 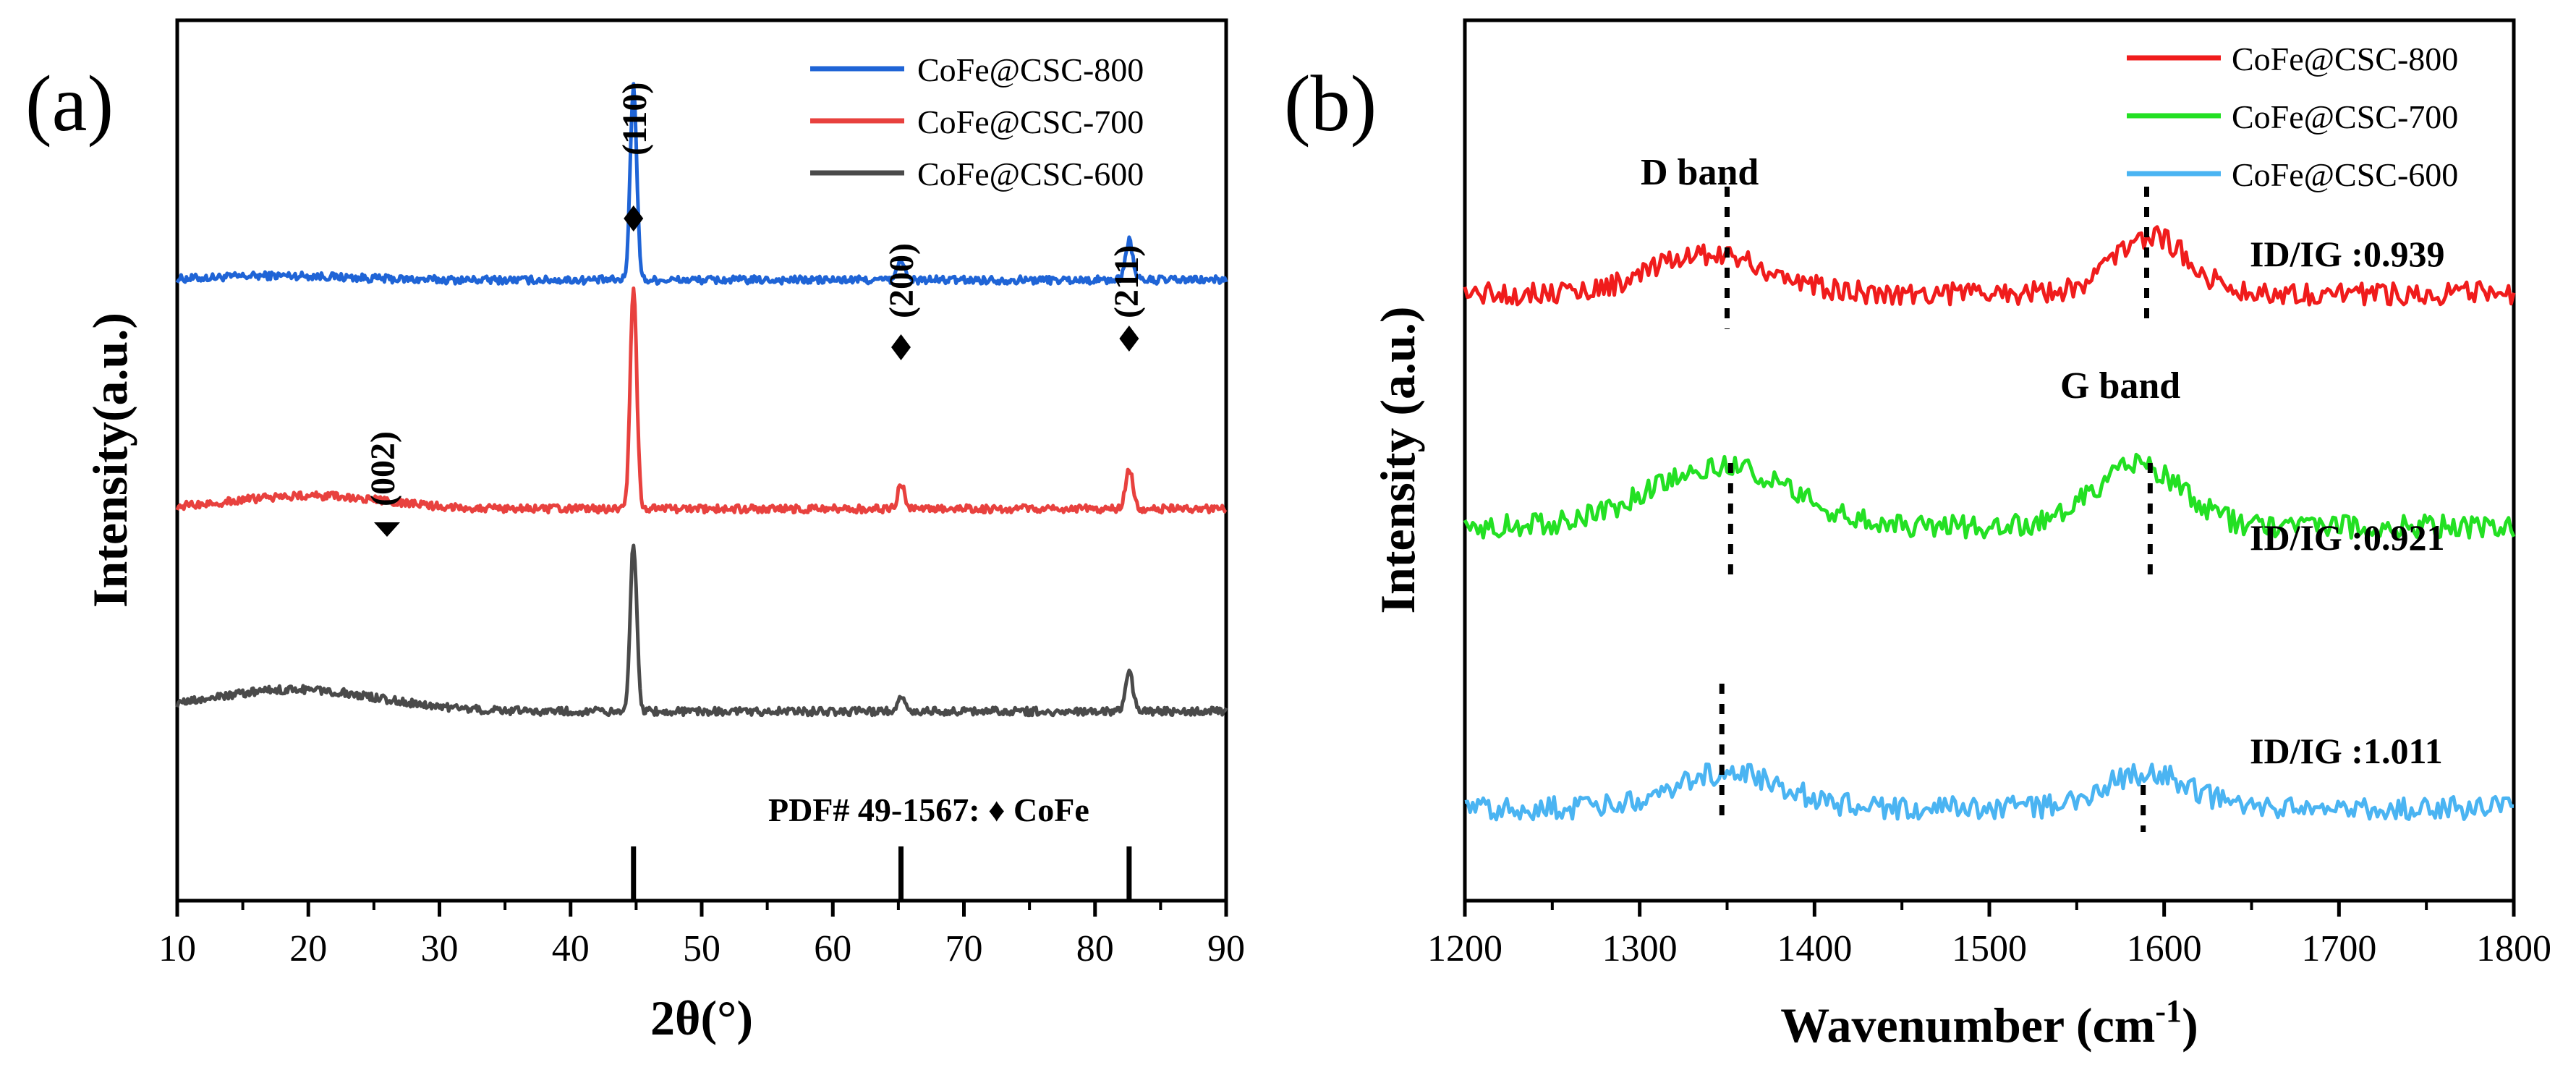 What do you see at coordinates (1095, 948) in the screenshot?
I see `x-tick-label-a: 80` at bounding box center [1095, 948].